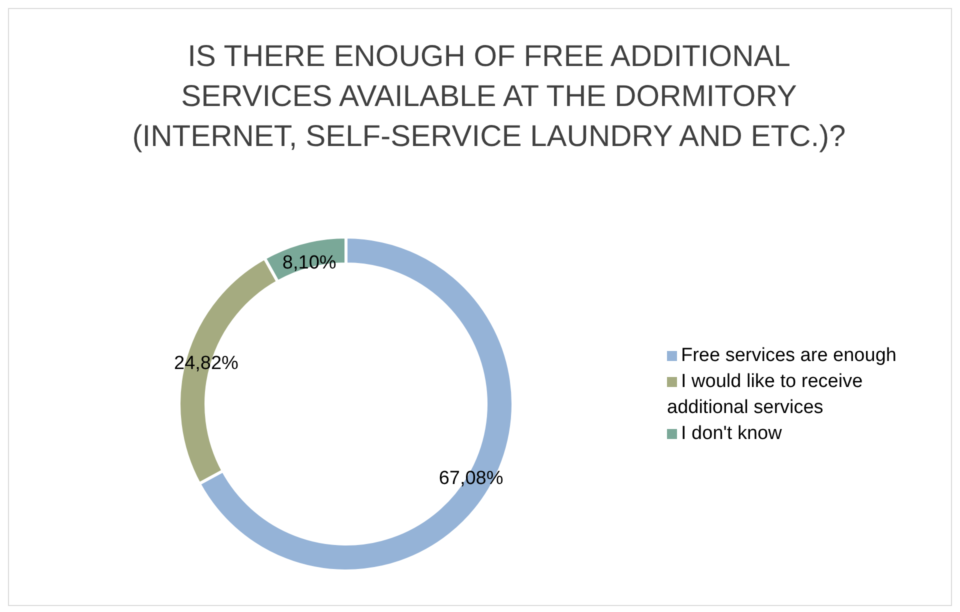 This screenshot has width=960, height=612. Describe the element at coordinates (206, 363) in the screenshot. I see `data-label: 24,82%` at that location.